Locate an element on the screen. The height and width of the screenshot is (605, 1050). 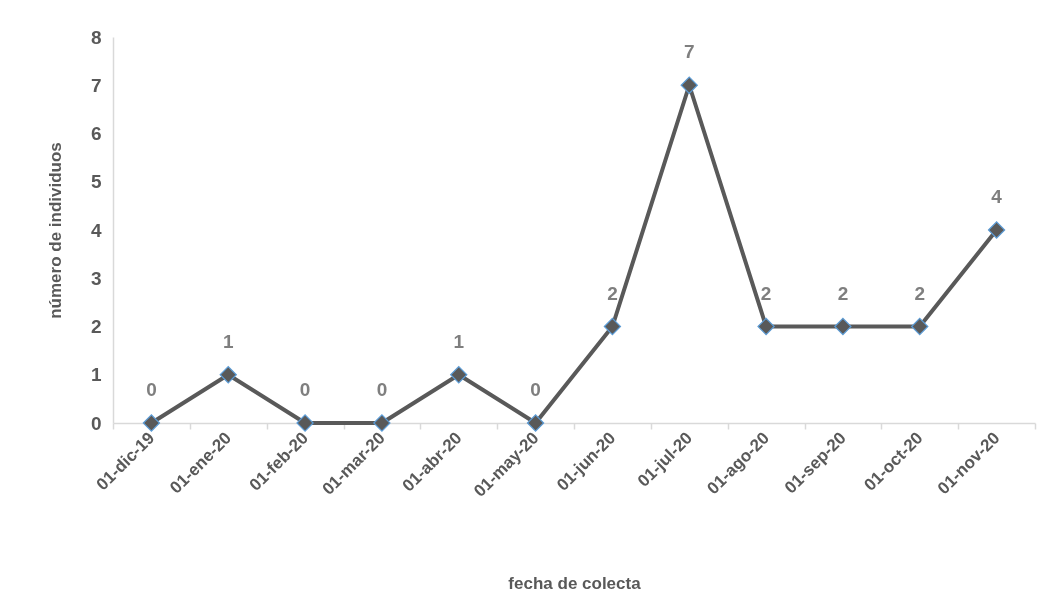
y-tick-label: 2 is located at coordinates (96, 326).